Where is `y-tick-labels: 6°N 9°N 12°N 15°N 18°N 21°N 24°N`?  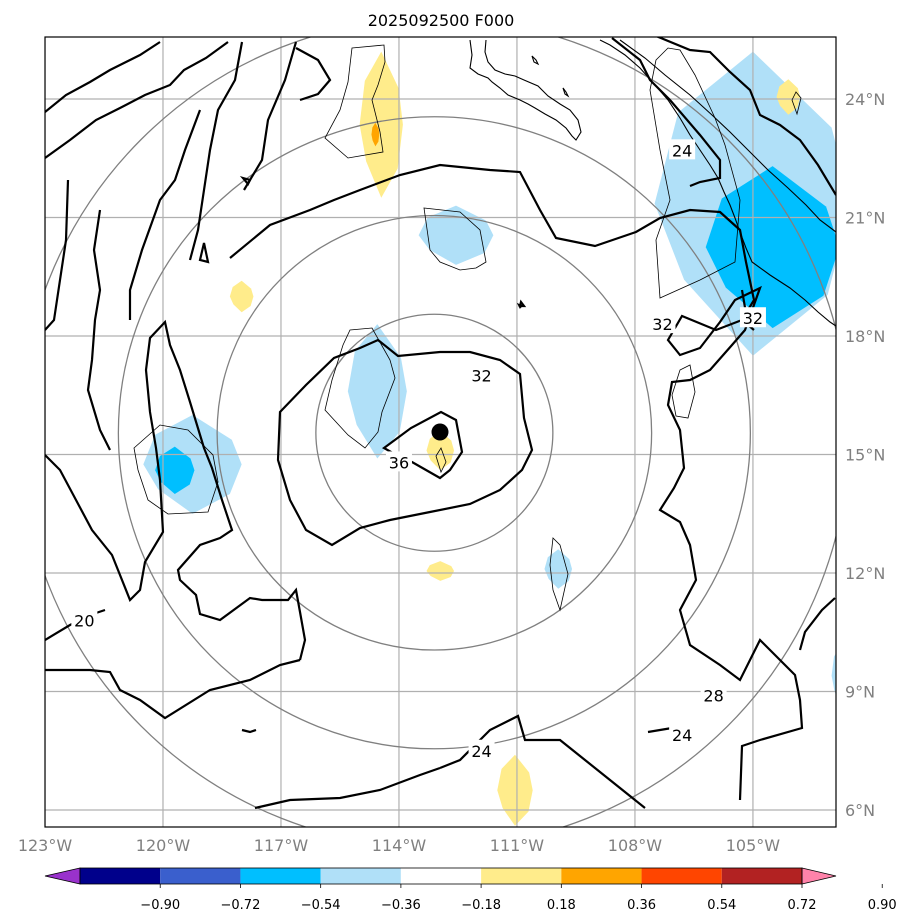
y-tick-labels: 6°N 9°N 12°N 15°N 18°N 21°N 24°N is located at coordinates (865, 455).